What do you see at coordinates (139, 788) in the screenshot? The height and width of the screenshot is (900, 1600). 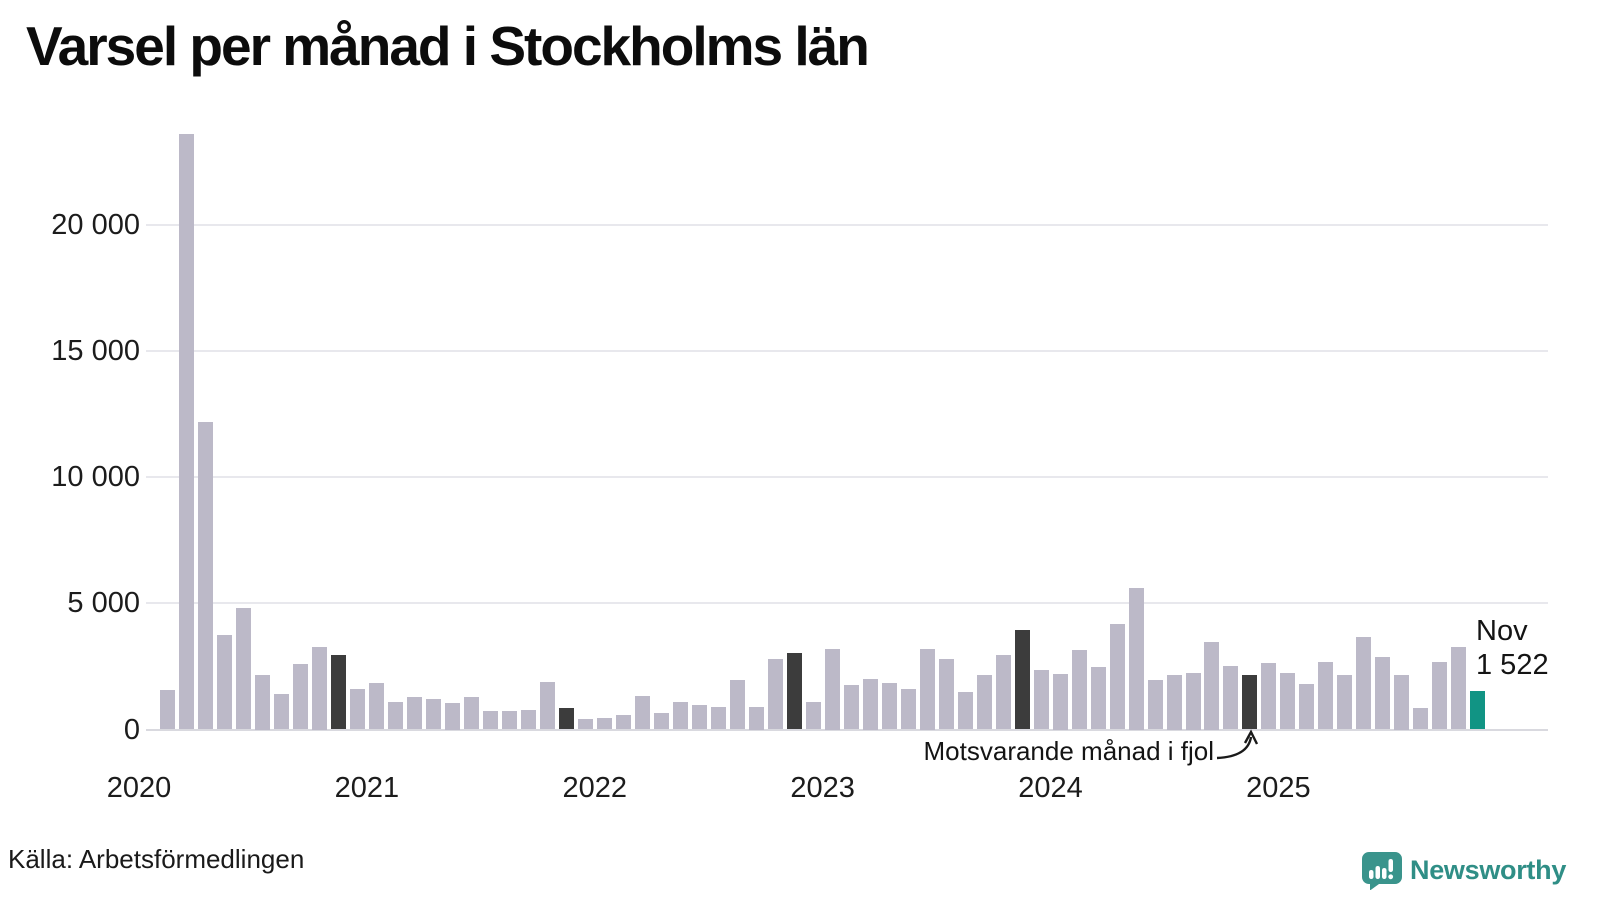 I see `x-axis-year-label: 2020` at bounding box center [139, 788].